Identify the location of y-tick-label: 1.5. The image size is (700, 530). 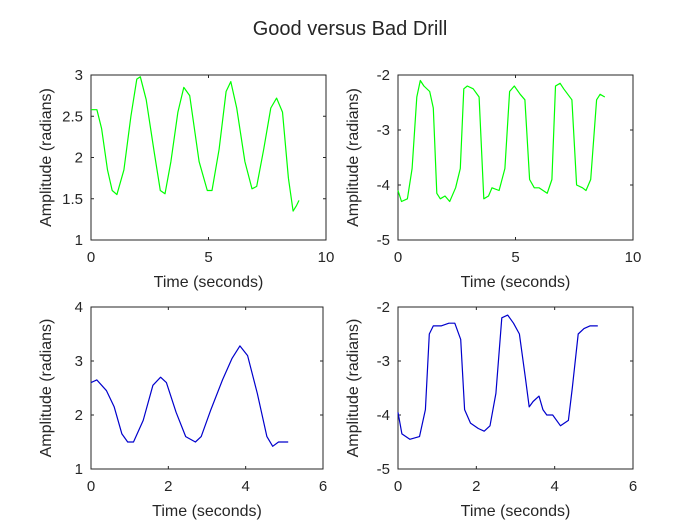
(72, 199).